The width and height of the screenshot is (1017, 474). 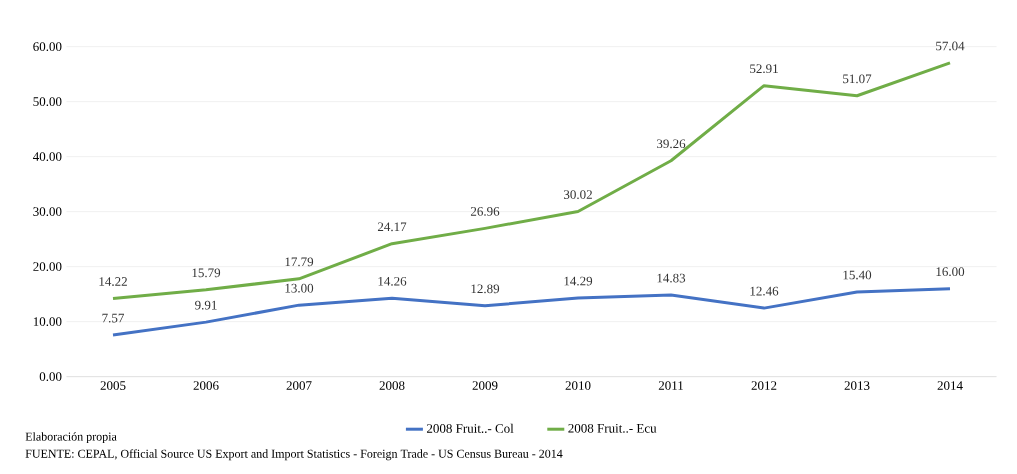 I want to click on source-note: FUENTE: CEPAL, Official Source US Export and Import Statistics - Foreign Trade - US Census Bureau - 2014, so click(x=294, y=455).